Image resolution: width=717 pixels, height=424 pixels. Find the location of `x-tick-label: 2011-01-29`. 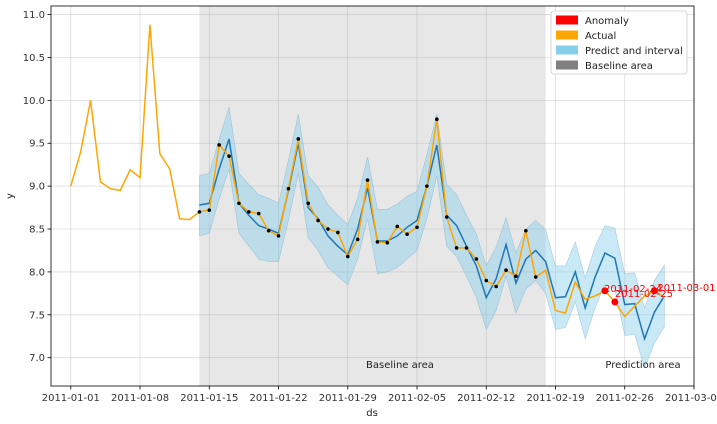

x-tick-label: 2011-01-29 is located at coordinates (348, 398).